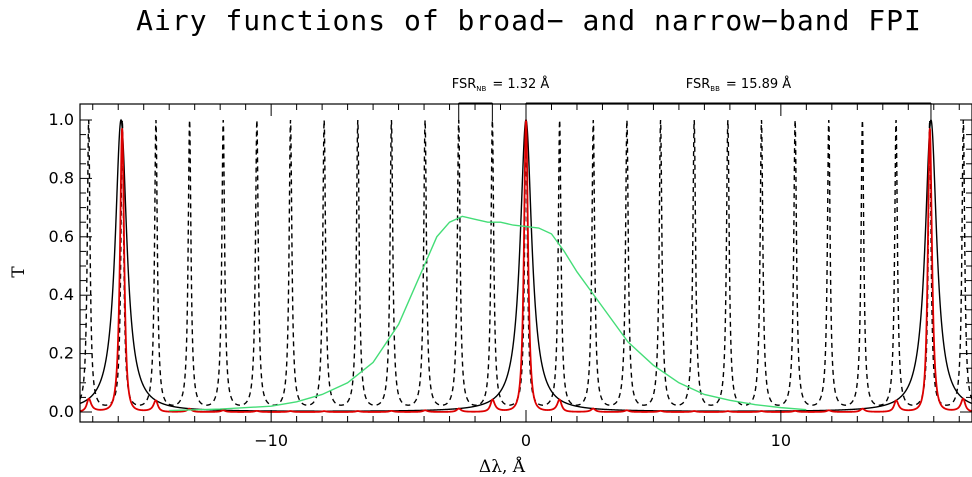 This screenshot has height=477, width=972. I want to click on y-tick-label: 1.0, so click(61, 119).